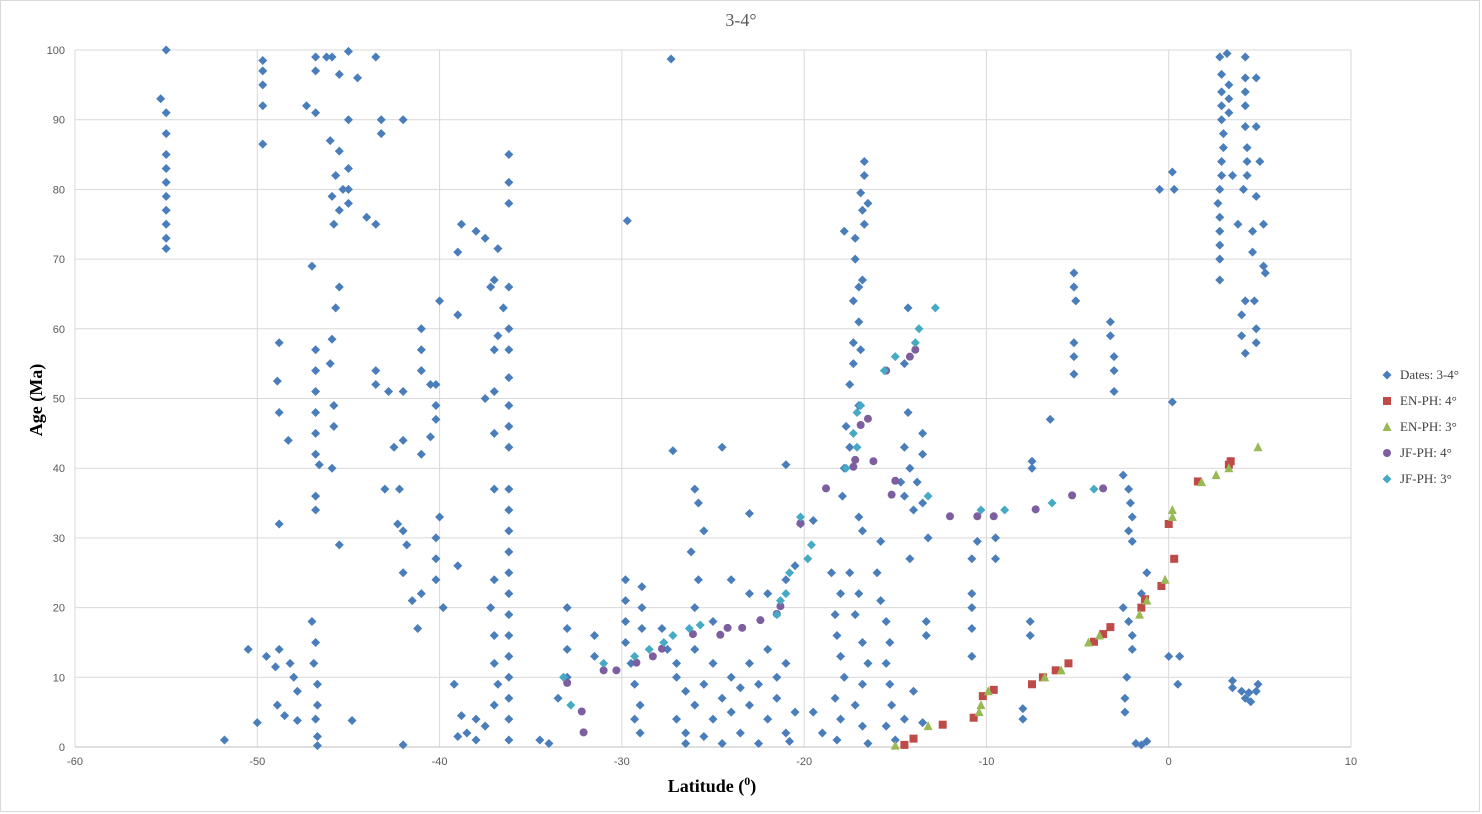 The height and width of the screenshot is (814, 1482). I want to click on y-tick-label: 50, so click(59, 400).